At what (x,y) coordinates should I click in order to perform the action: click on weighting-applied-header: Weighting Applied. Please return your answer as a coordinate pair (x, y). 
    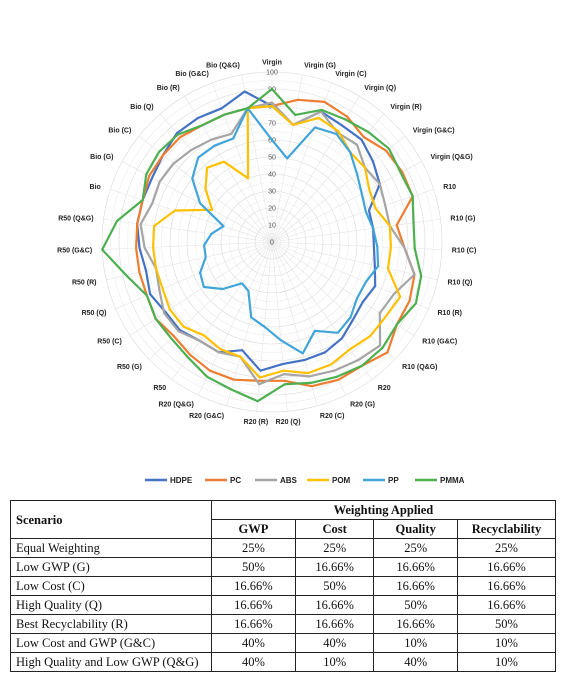
    Looking at the image, I should click on (383, 510).